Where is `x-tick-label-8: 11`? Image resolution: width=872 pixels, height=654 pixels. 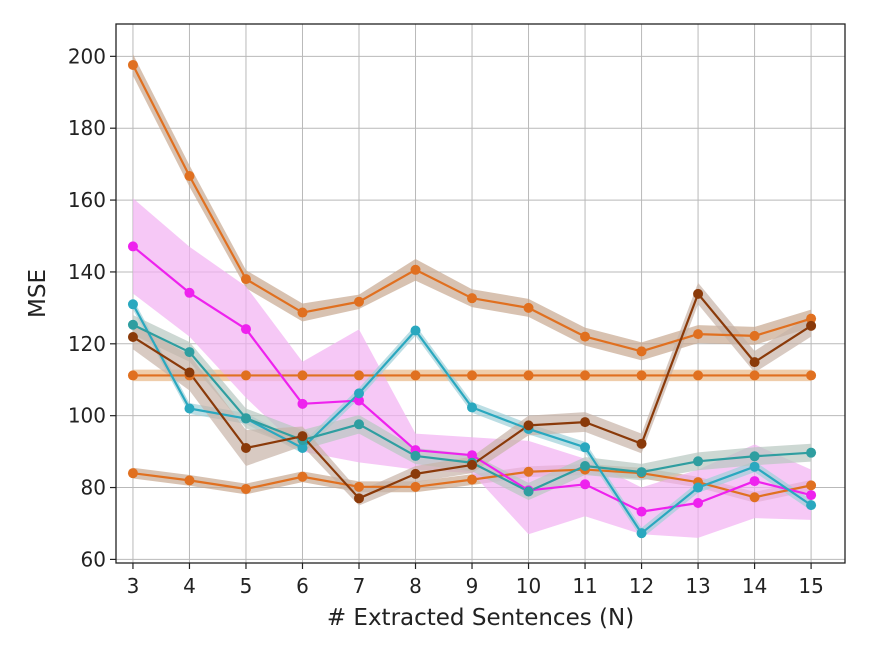
x-tick-label-8: 11 is located at coordinates (584, 586).